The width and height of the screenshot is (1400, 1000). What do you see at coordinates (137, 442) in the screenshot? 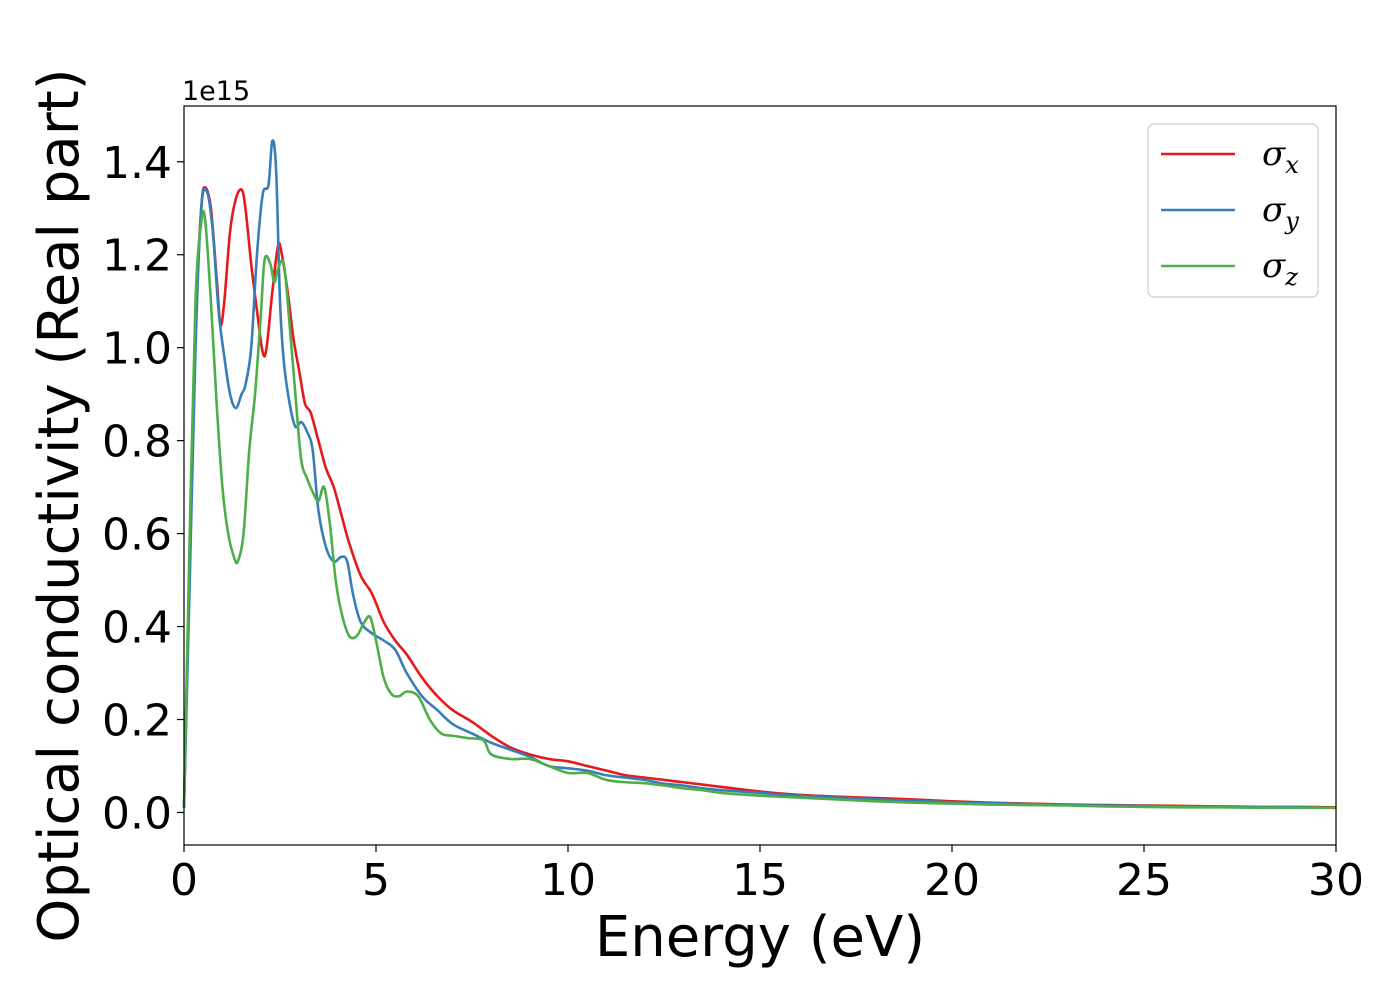
I see `y-tick-label: 0.8` at bounding box center [137, 442].